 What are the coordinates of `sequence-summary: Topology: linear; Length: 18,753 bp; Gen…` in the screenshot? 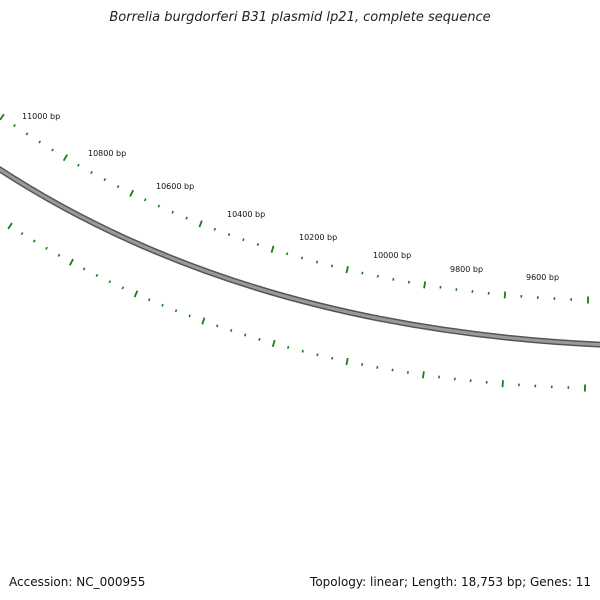 It's located at (450, 582).